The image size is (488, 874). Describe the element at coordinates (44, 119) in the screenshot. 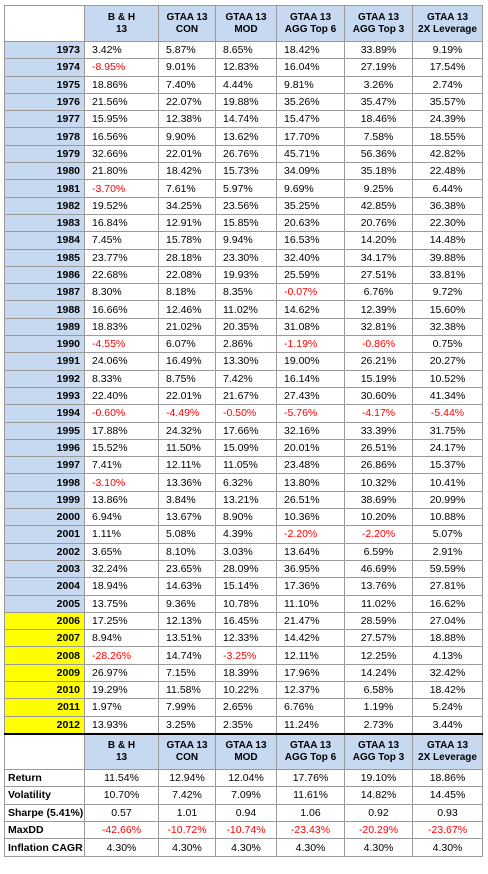

I see `year-cell: 1977` at that location.